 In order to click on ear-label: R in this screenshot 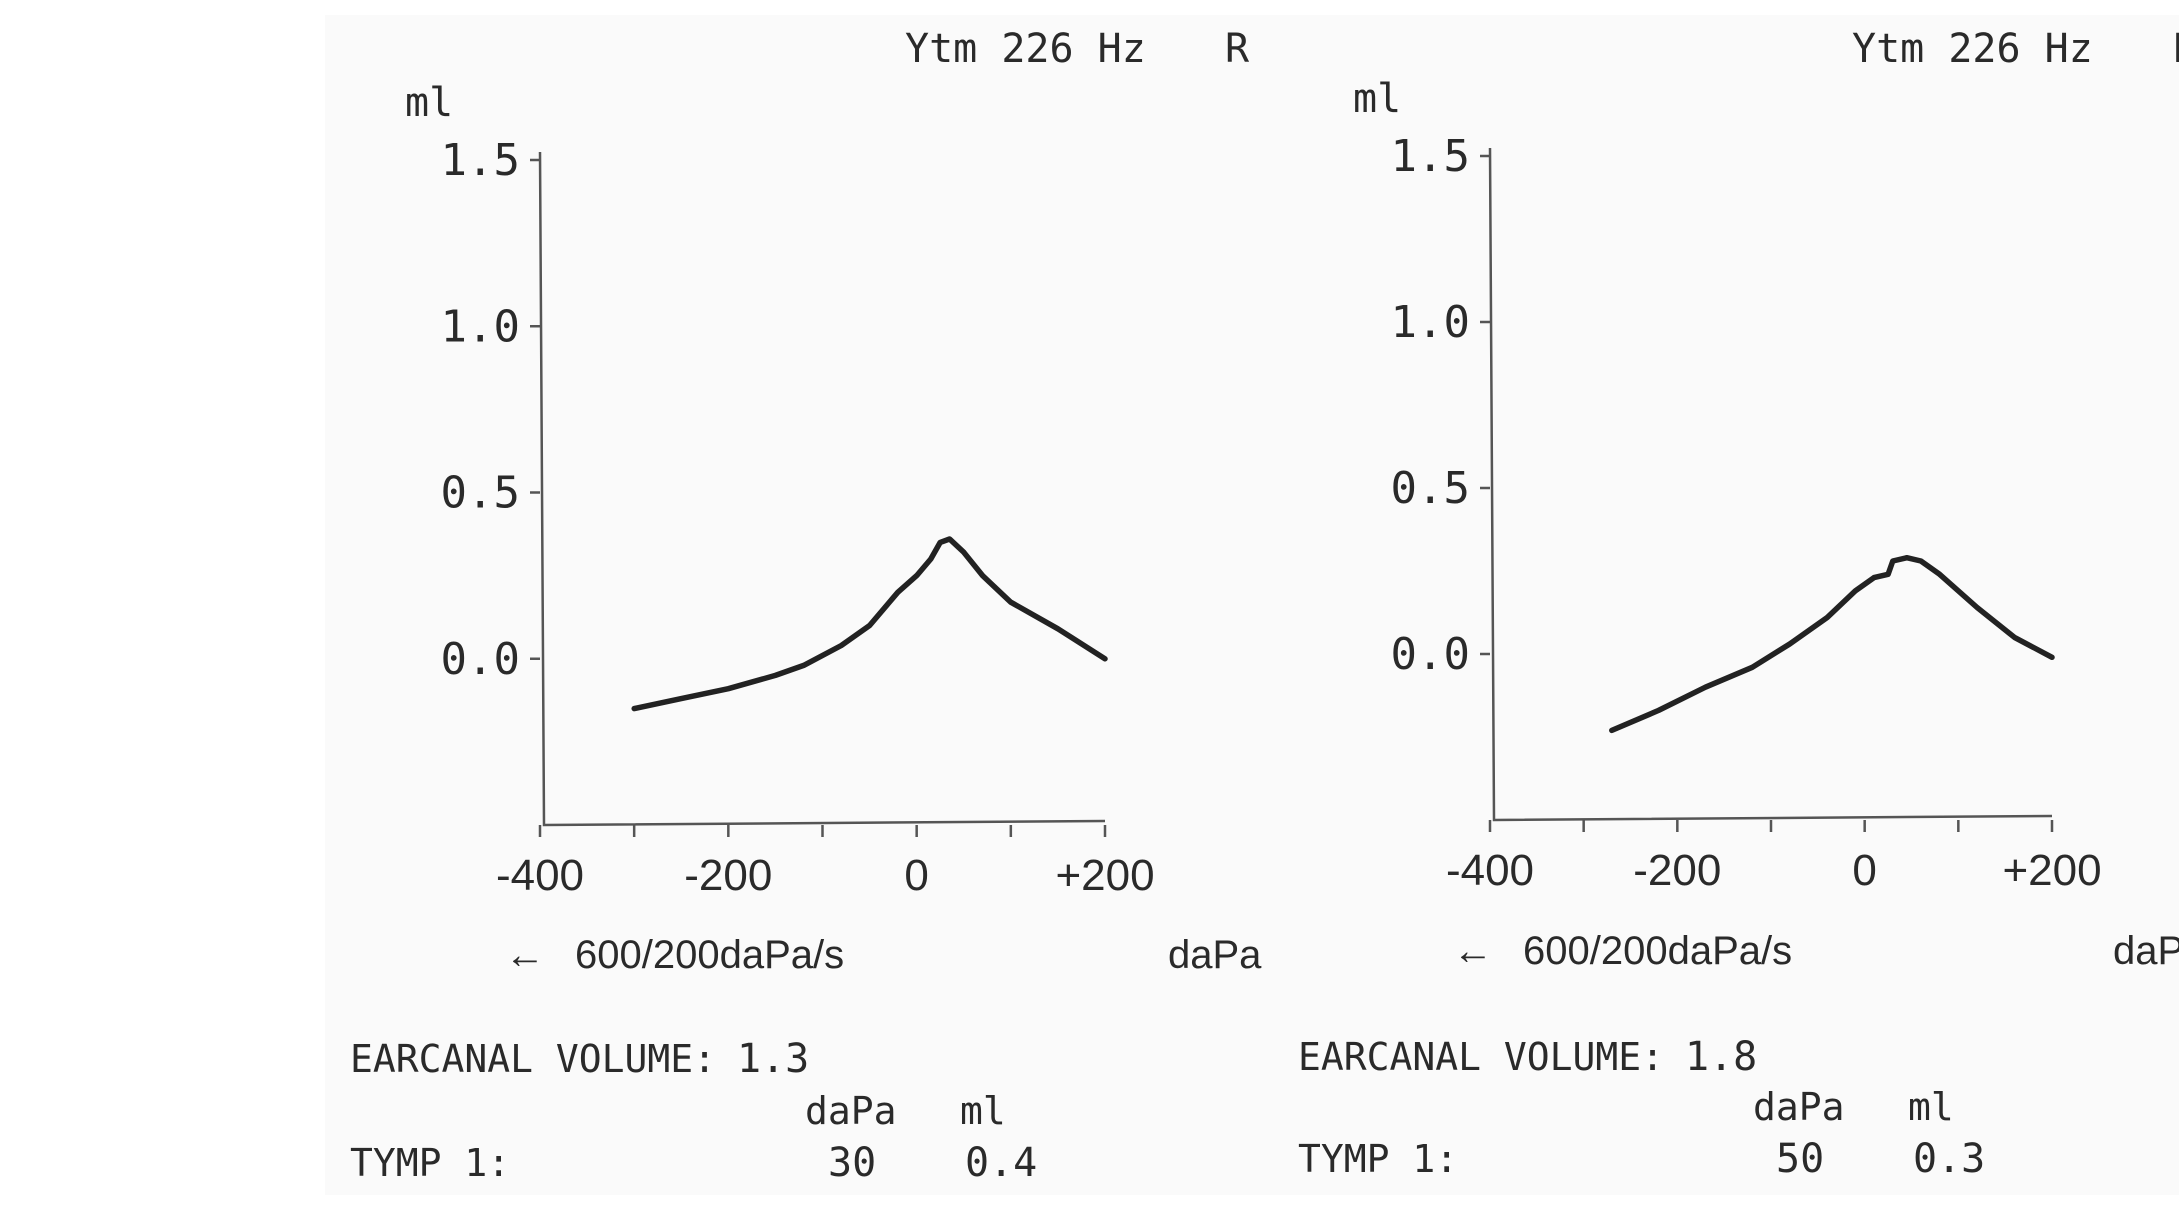, I will do `click(1237, 49)`.